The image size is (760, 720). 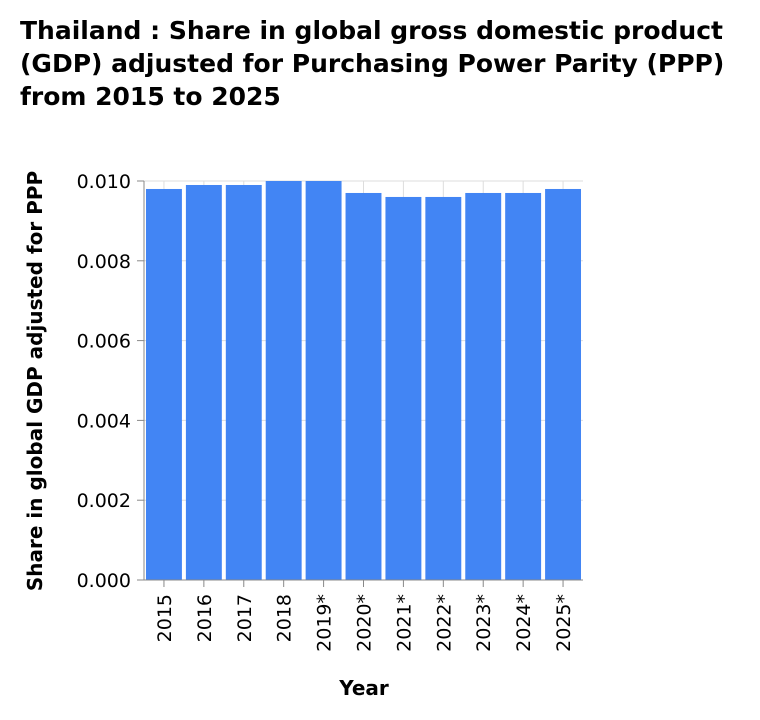 What do you see at coordinates (523, 386) in the screenshot?
I see `bar-2024` at bounding box center [523, 386].